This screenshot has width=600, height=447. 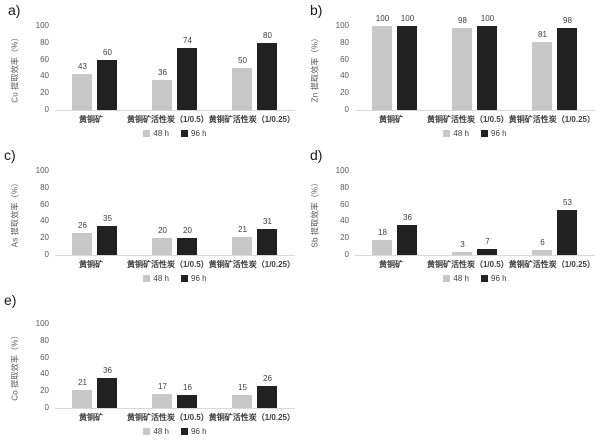 What do you see at coordinates (316, 155) in the screenshot?
I see `panel-letter-d: d)` at bounding box center [316, 155].